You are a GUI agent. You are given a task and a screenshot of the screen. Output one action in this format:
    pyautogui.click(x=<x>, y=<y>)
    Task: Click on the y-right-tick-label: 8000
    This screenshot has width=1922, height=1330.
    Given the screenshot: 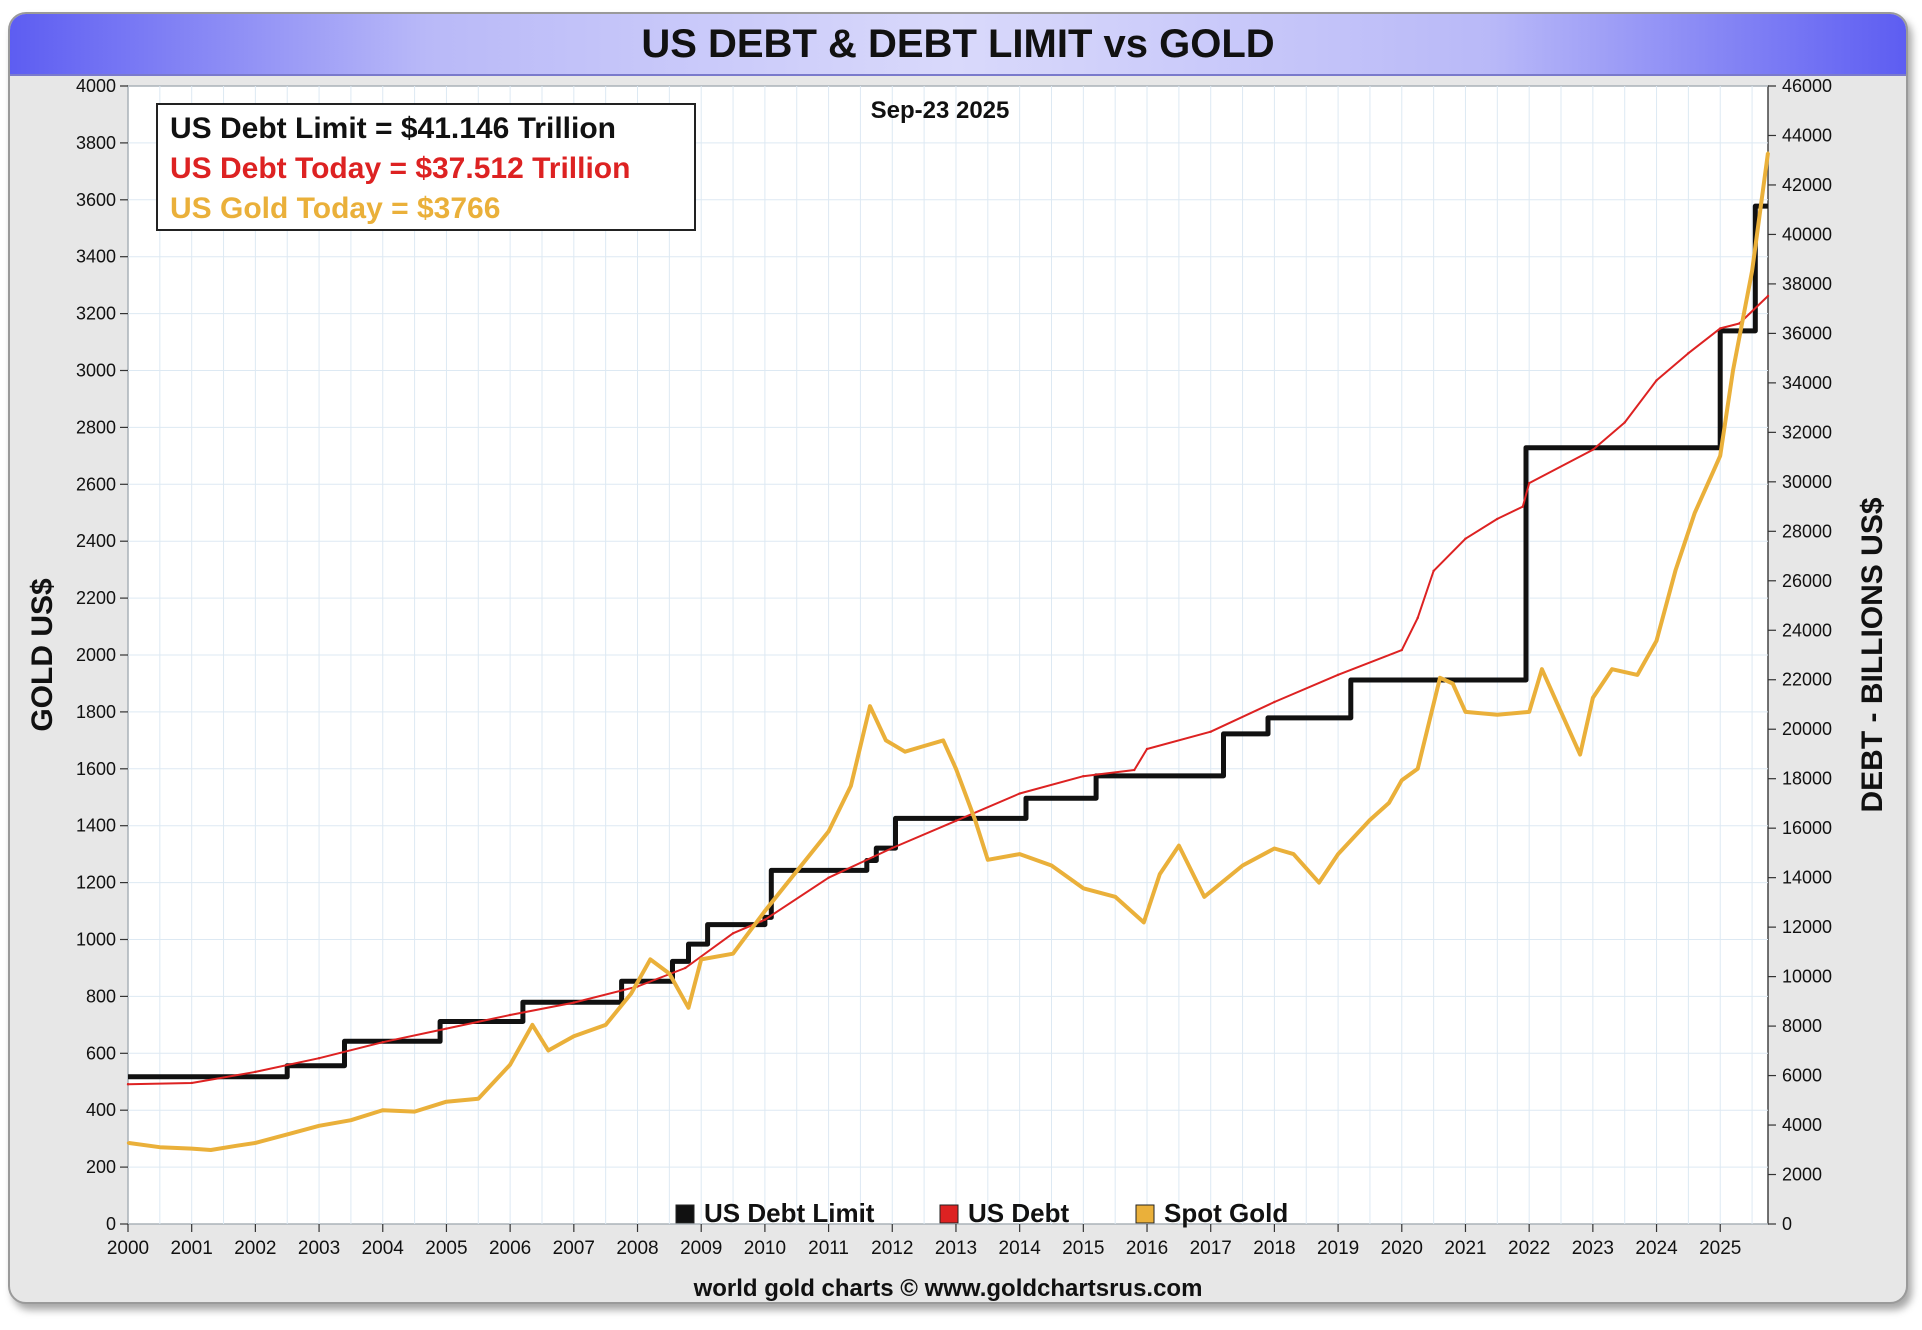 What is the action you would take?
    pyautogui.click(x=1802, y=1026)
    